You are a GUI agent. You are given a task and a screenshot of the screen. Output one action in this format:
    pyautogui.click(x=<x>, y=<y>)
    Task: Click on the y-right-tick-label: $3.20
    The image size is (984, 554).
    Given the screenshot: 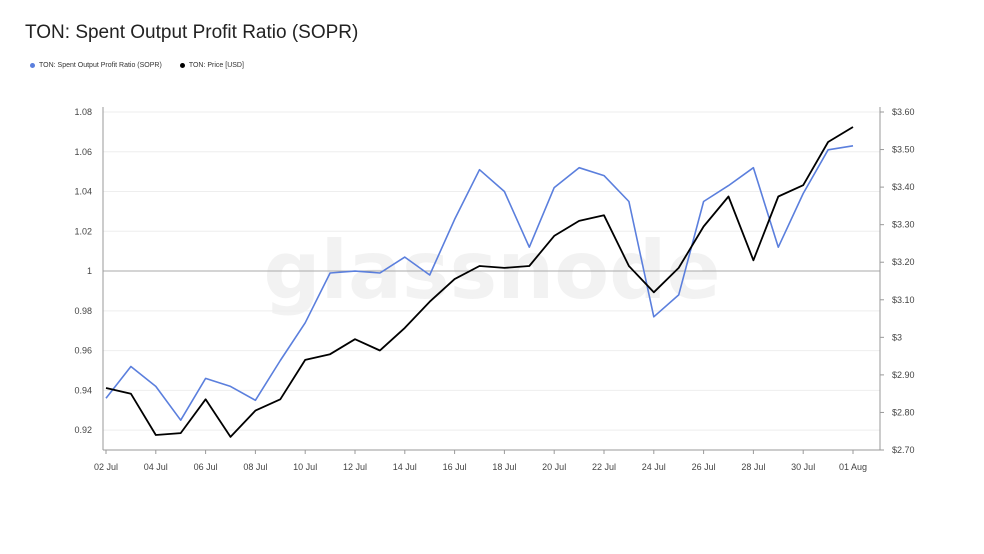 What is the action you would take?
    pyautogui.click(x=903, y=262)
    